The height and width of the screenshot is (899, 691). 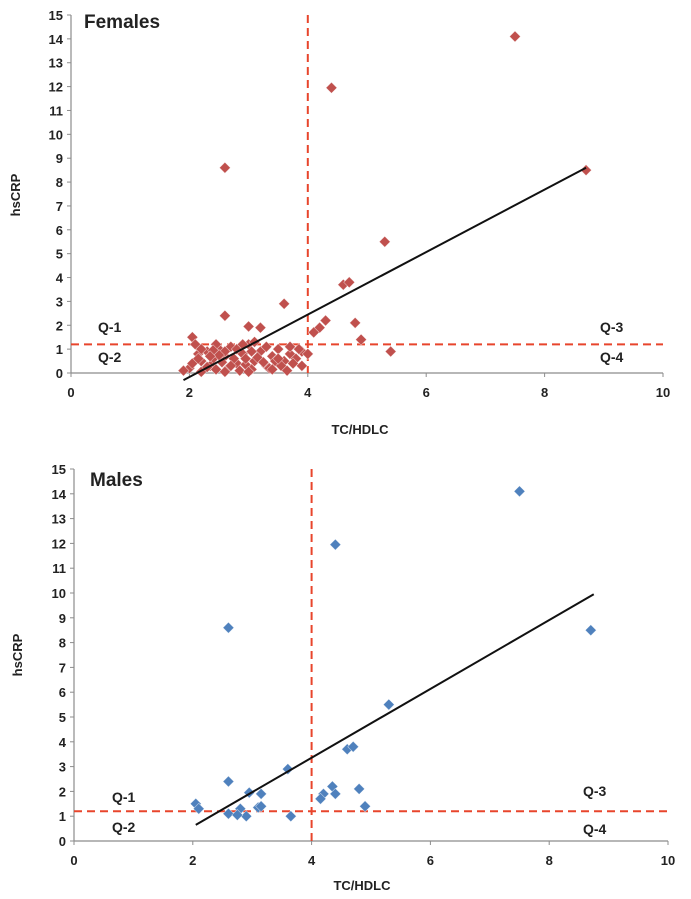 What do you see at coordinates (59, 373) in the screenshot?
I see `y-tick-label: 0` at bounding box center [59, 373].